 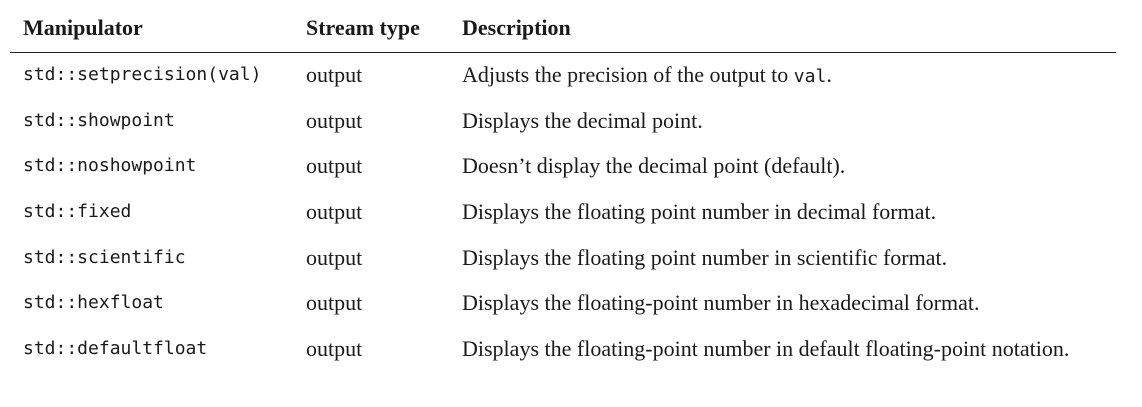 What do you see at coordinates (115, 349) in the screenshot?
I see `manipulator-cell: std::defaultfloat` at bounding box center [115, 349].